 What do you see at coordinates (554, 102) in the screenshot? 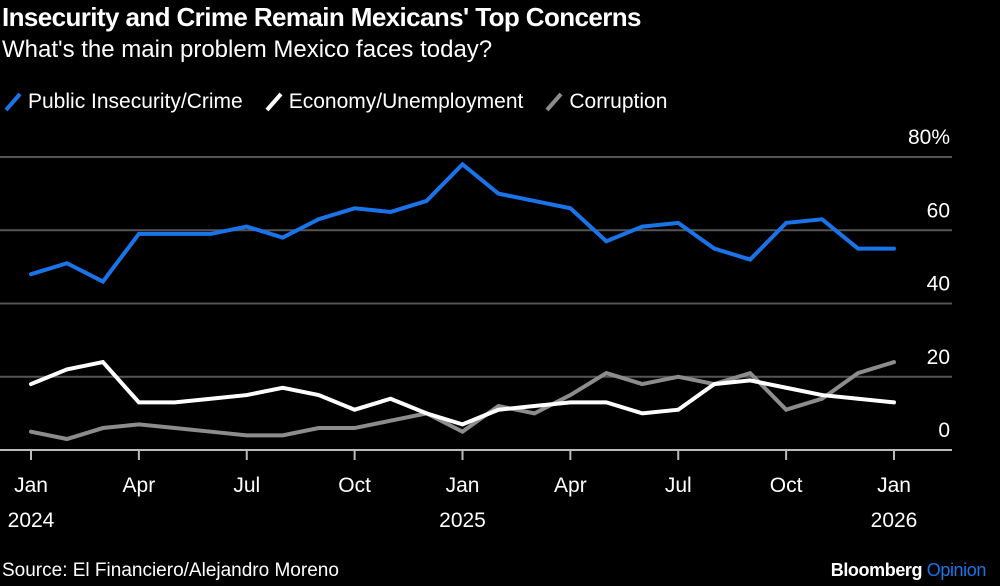
I see `legend-swatch-corruption-icon` at bounding box center [554, 102].